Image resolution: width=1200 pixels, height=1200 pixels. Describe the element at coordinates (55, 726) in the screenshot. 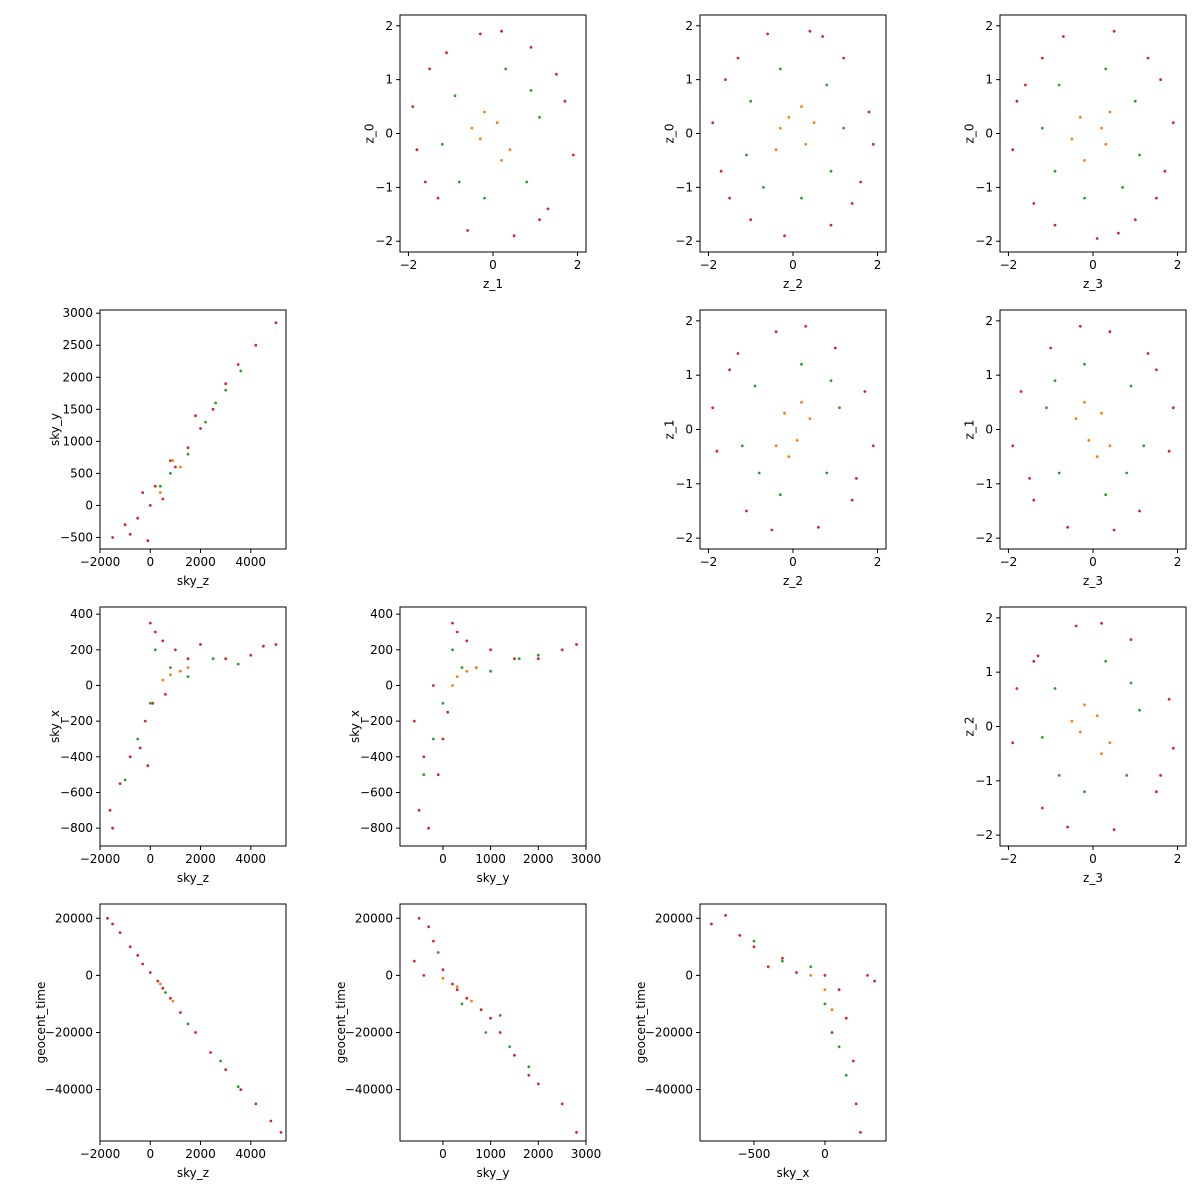

I see `y-axis-label: sky_x` at that location.